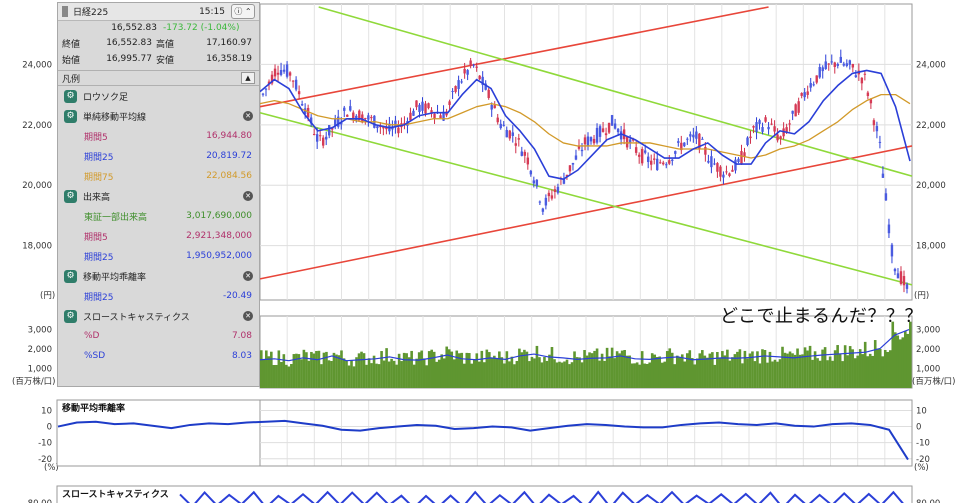 The image size is (960, 503). What do you see at coordinates (928, 331) in the screenshot?
I see `volume-tick-right: 3,000` at bounding box center [928, 331].